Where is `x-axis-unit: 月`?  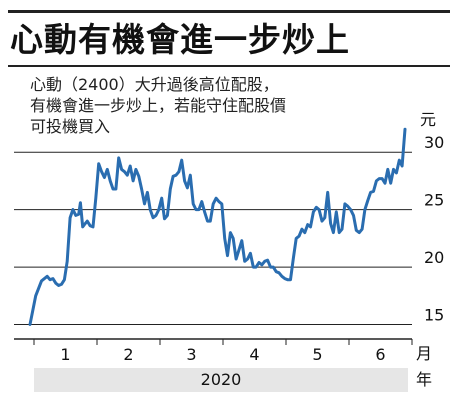
x-axis-unit: 月 is located at coordinates (424, 353).